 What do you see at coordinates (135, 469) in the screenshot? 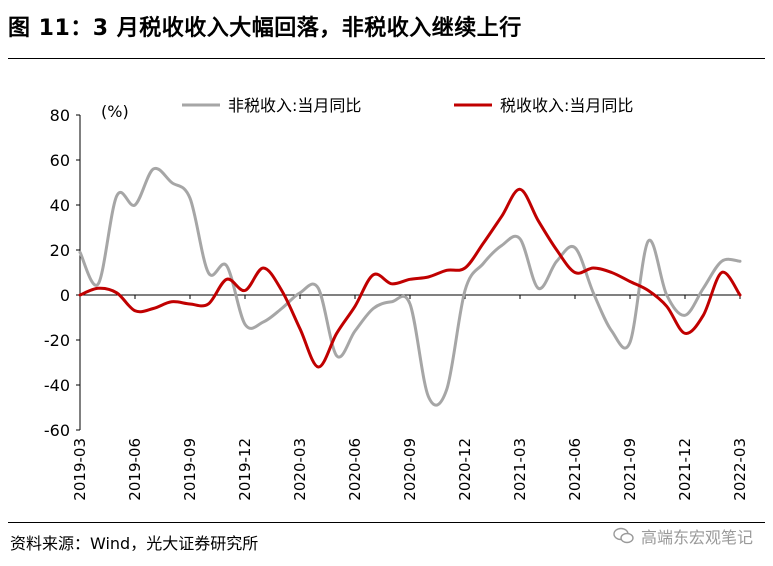
I see `x-tick-label: 2019-06` at bounding box center [135, 469].